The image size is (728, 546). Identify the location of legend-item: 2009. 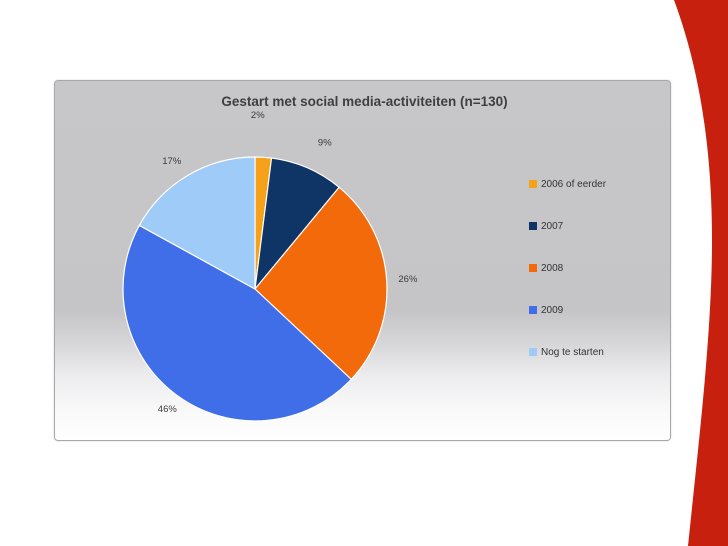
(546, 310).